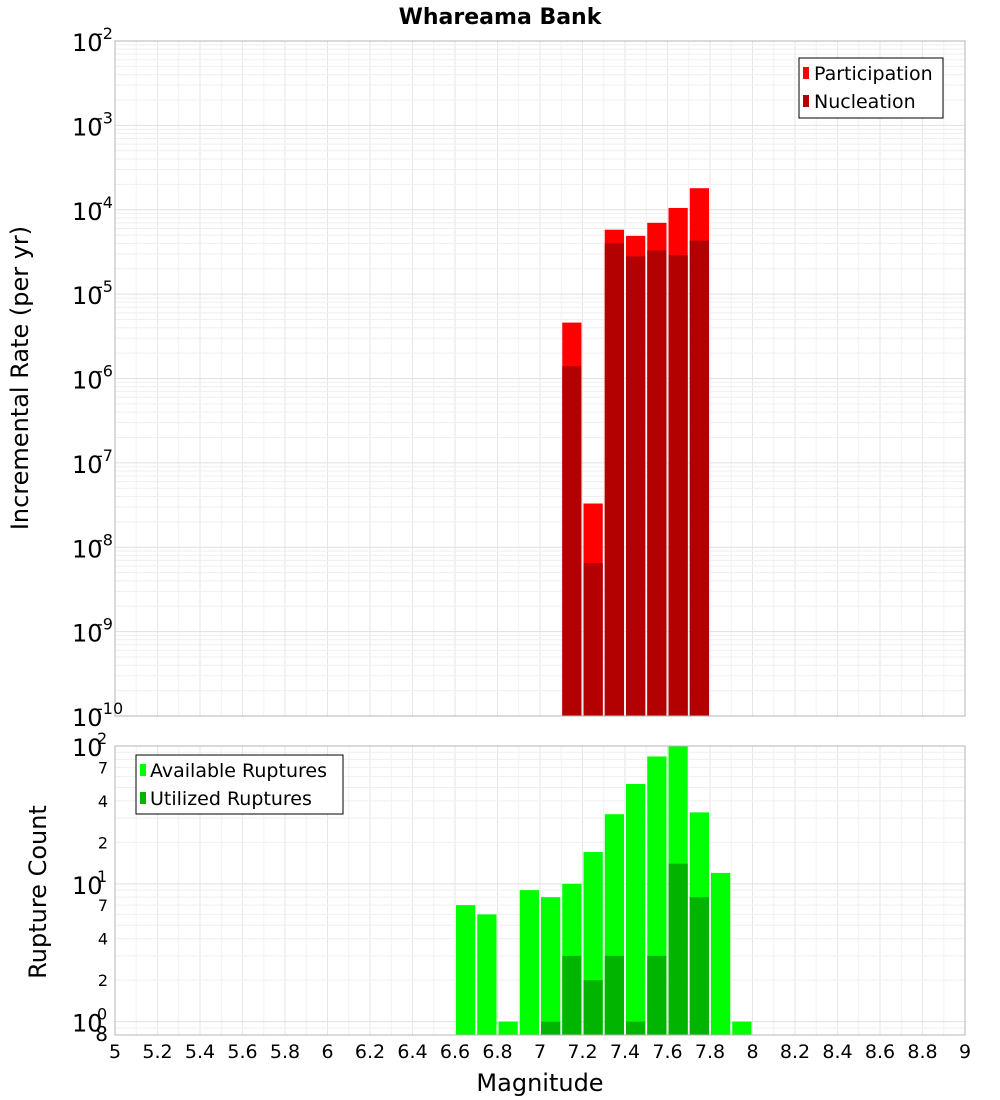 This screenshot has width=1000, height=1100. Describe the element at coordinates (871, 88) in the screenshot. I see `top-legend-box` at that location.